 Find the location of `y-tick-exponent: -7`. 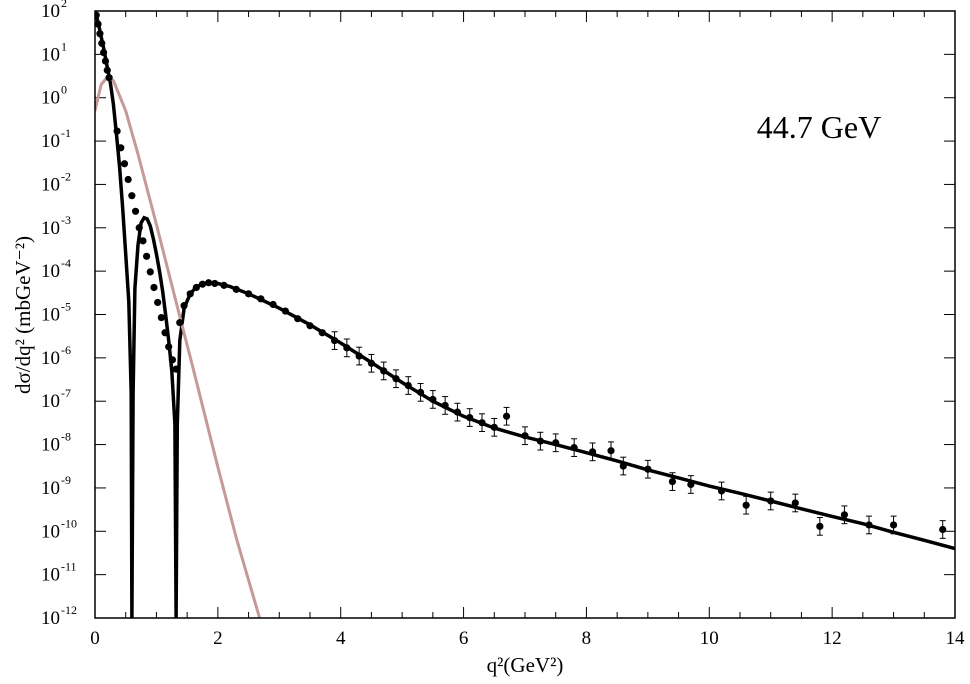

y-tick-exponent: -7 is located at coordinates (66, 393).